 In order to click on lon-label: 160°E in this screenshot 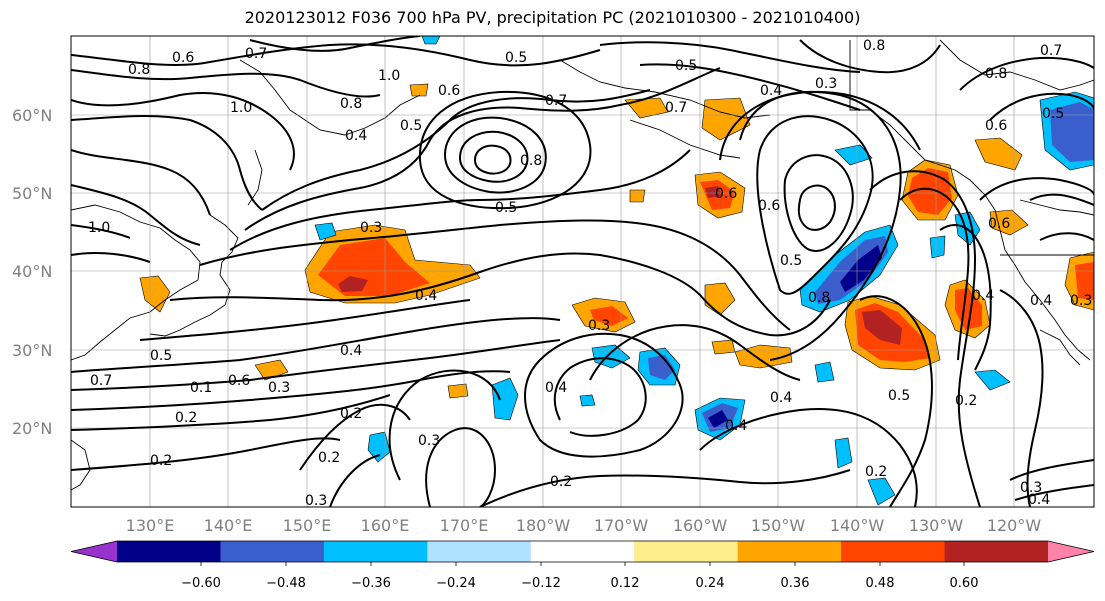, I will do `click(385, 525)`.